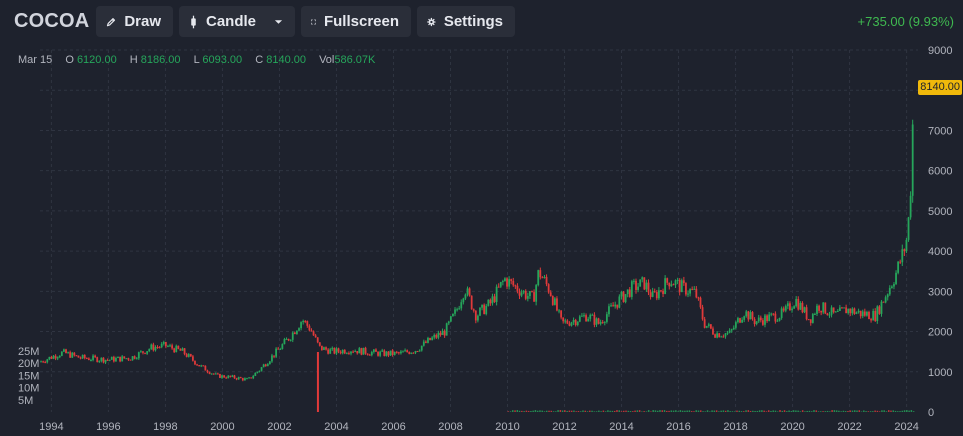  What do you see at coordinates (160, 60) in the screenshot?
I see `legend-high: 8186.00` at bounding box center [160, 60].